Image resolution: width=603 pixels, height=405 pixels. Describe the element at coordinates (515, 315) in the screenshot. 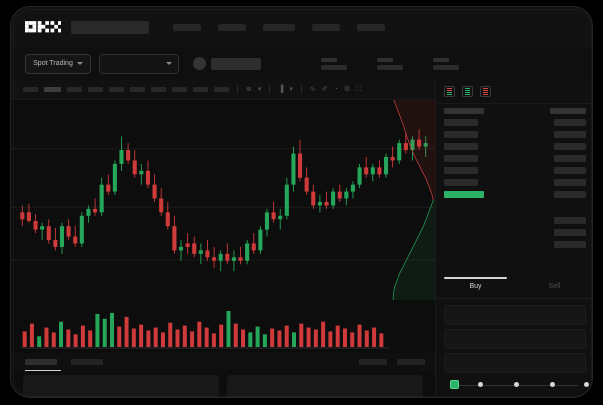

I see `price-field` at that location.